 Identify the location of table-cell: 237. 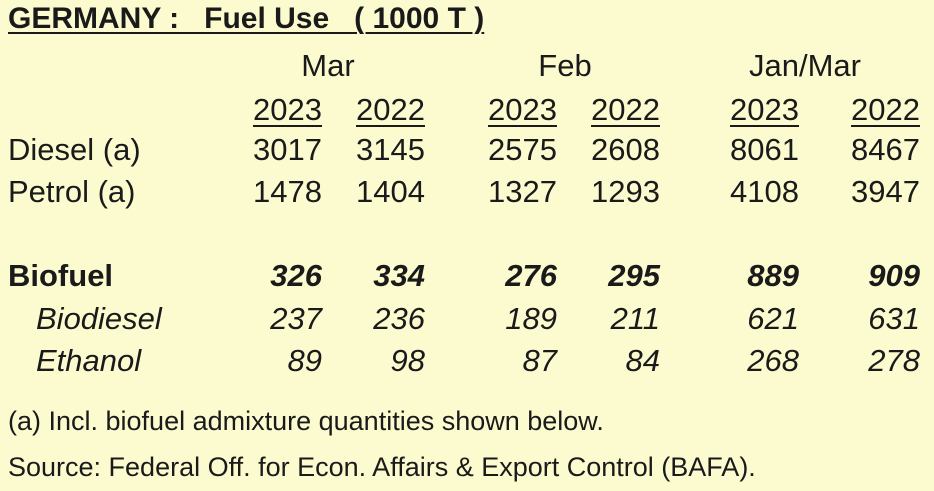
(296, 318).